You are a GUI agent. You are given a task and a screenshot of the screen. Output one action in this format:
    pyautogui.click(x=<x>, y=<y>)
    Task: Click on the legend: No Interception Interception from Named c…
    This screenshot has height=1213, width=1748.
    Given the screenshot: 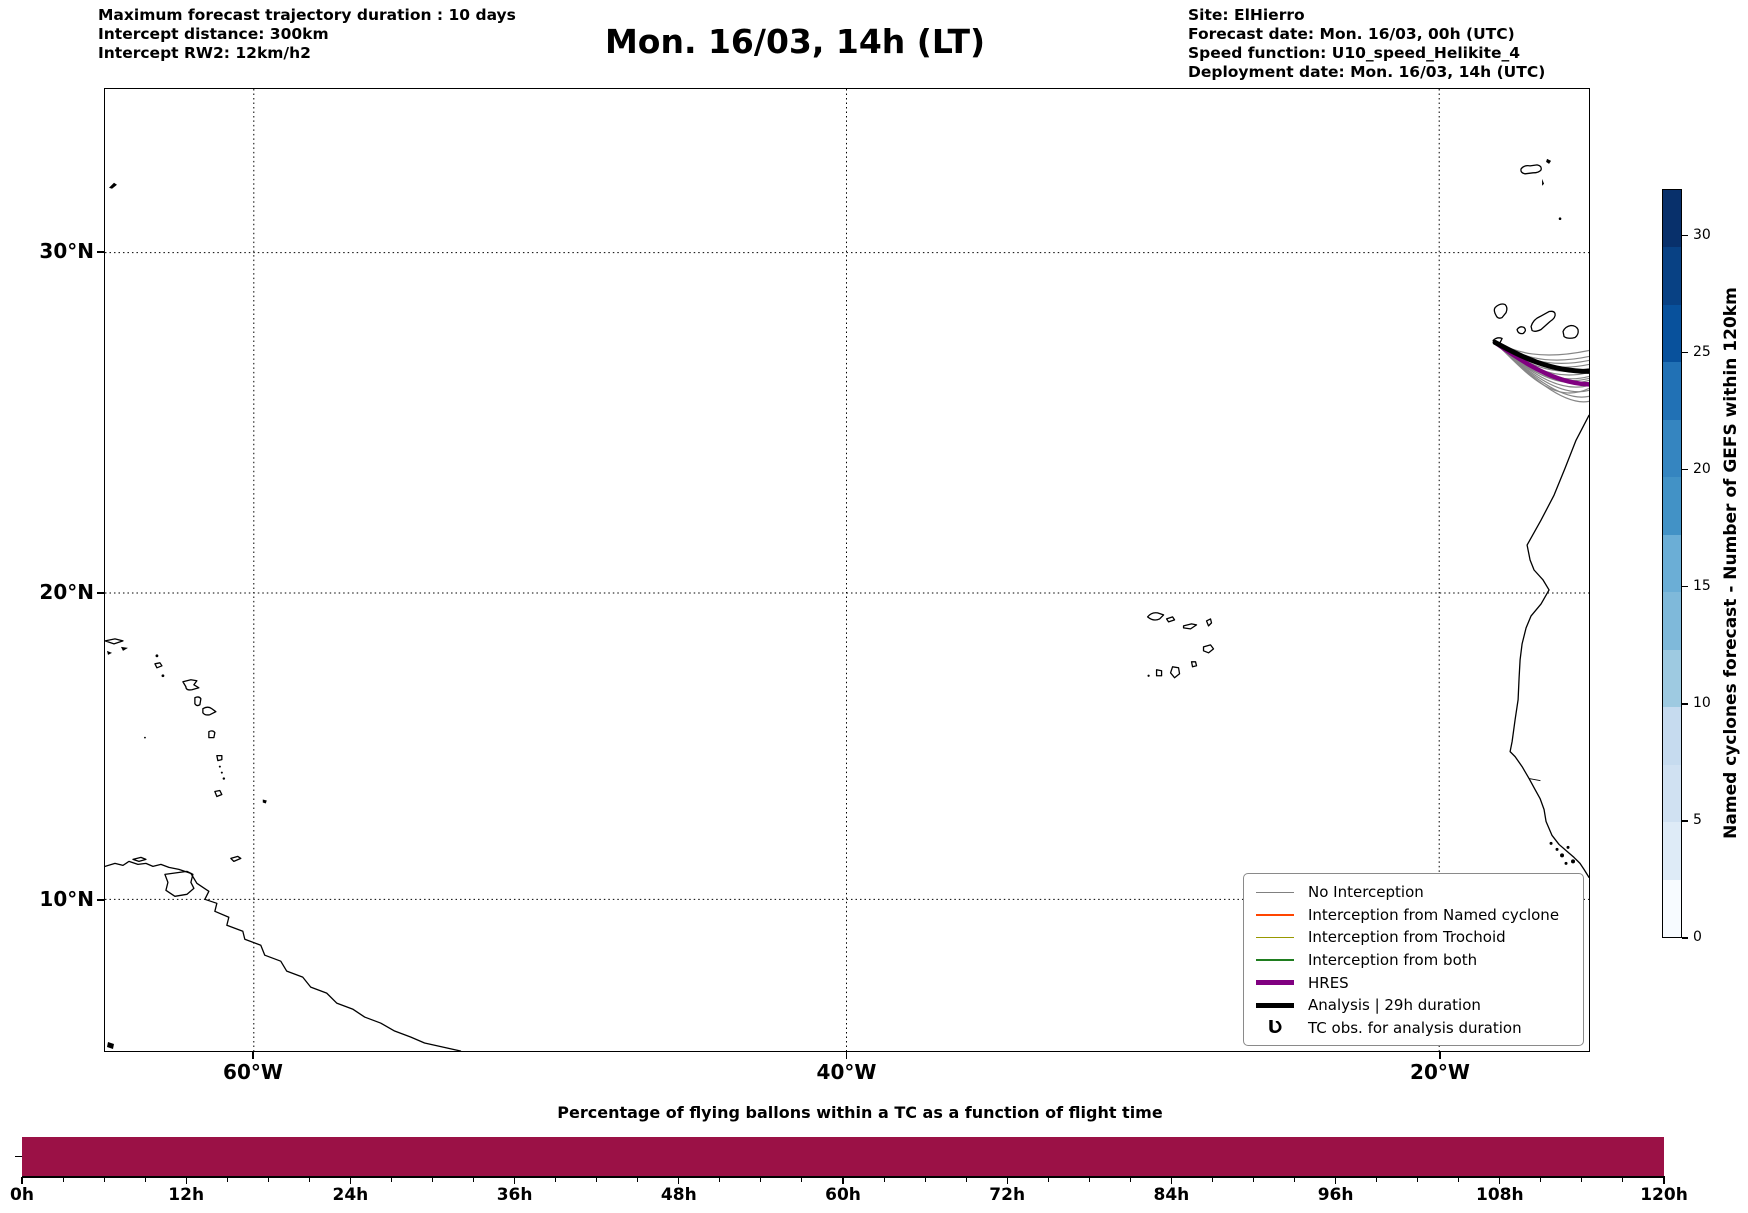 What is the action you would take?
    pyautogui.click(x=1413, y=959)
    